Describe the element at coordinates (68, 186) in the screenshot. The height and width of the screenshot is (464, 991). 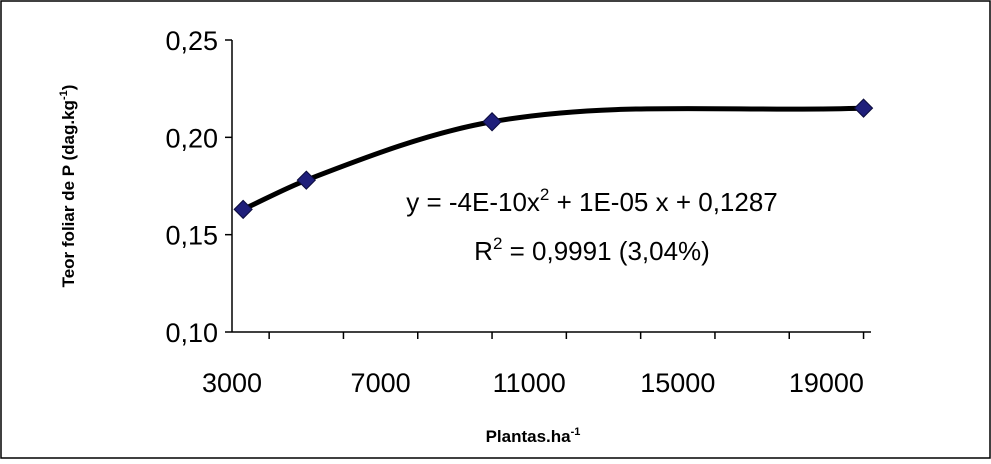
I see `y-axis-title: Teor foliar de P (dag.kg-1)` at that location.